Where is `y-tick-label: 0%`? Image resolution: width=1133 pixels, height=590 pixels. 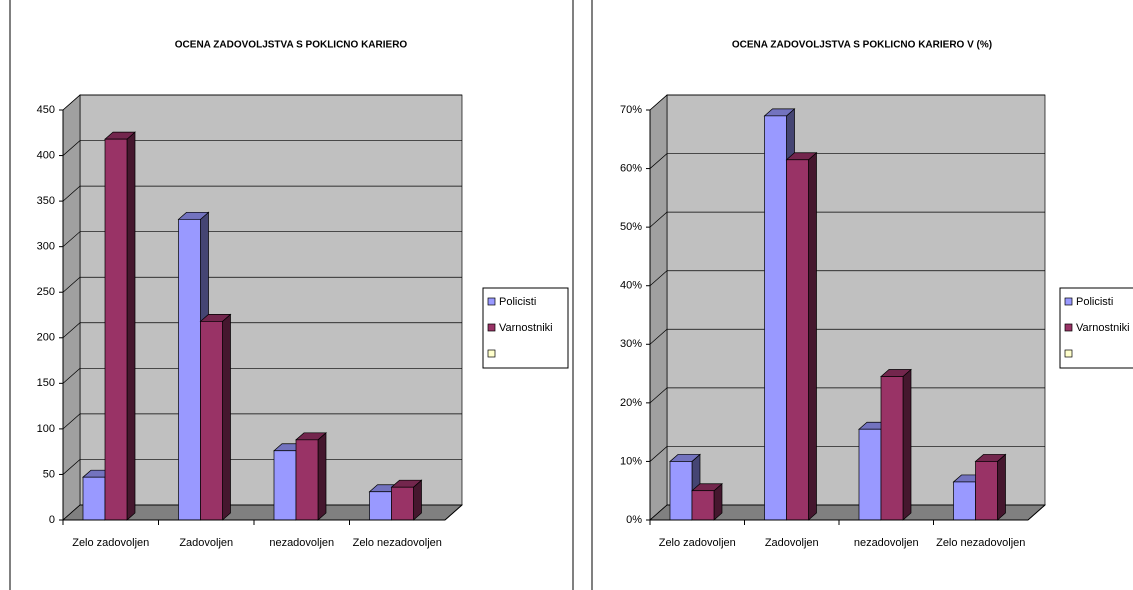 y-tick-label: 0% is located at coordinates (634, 520).